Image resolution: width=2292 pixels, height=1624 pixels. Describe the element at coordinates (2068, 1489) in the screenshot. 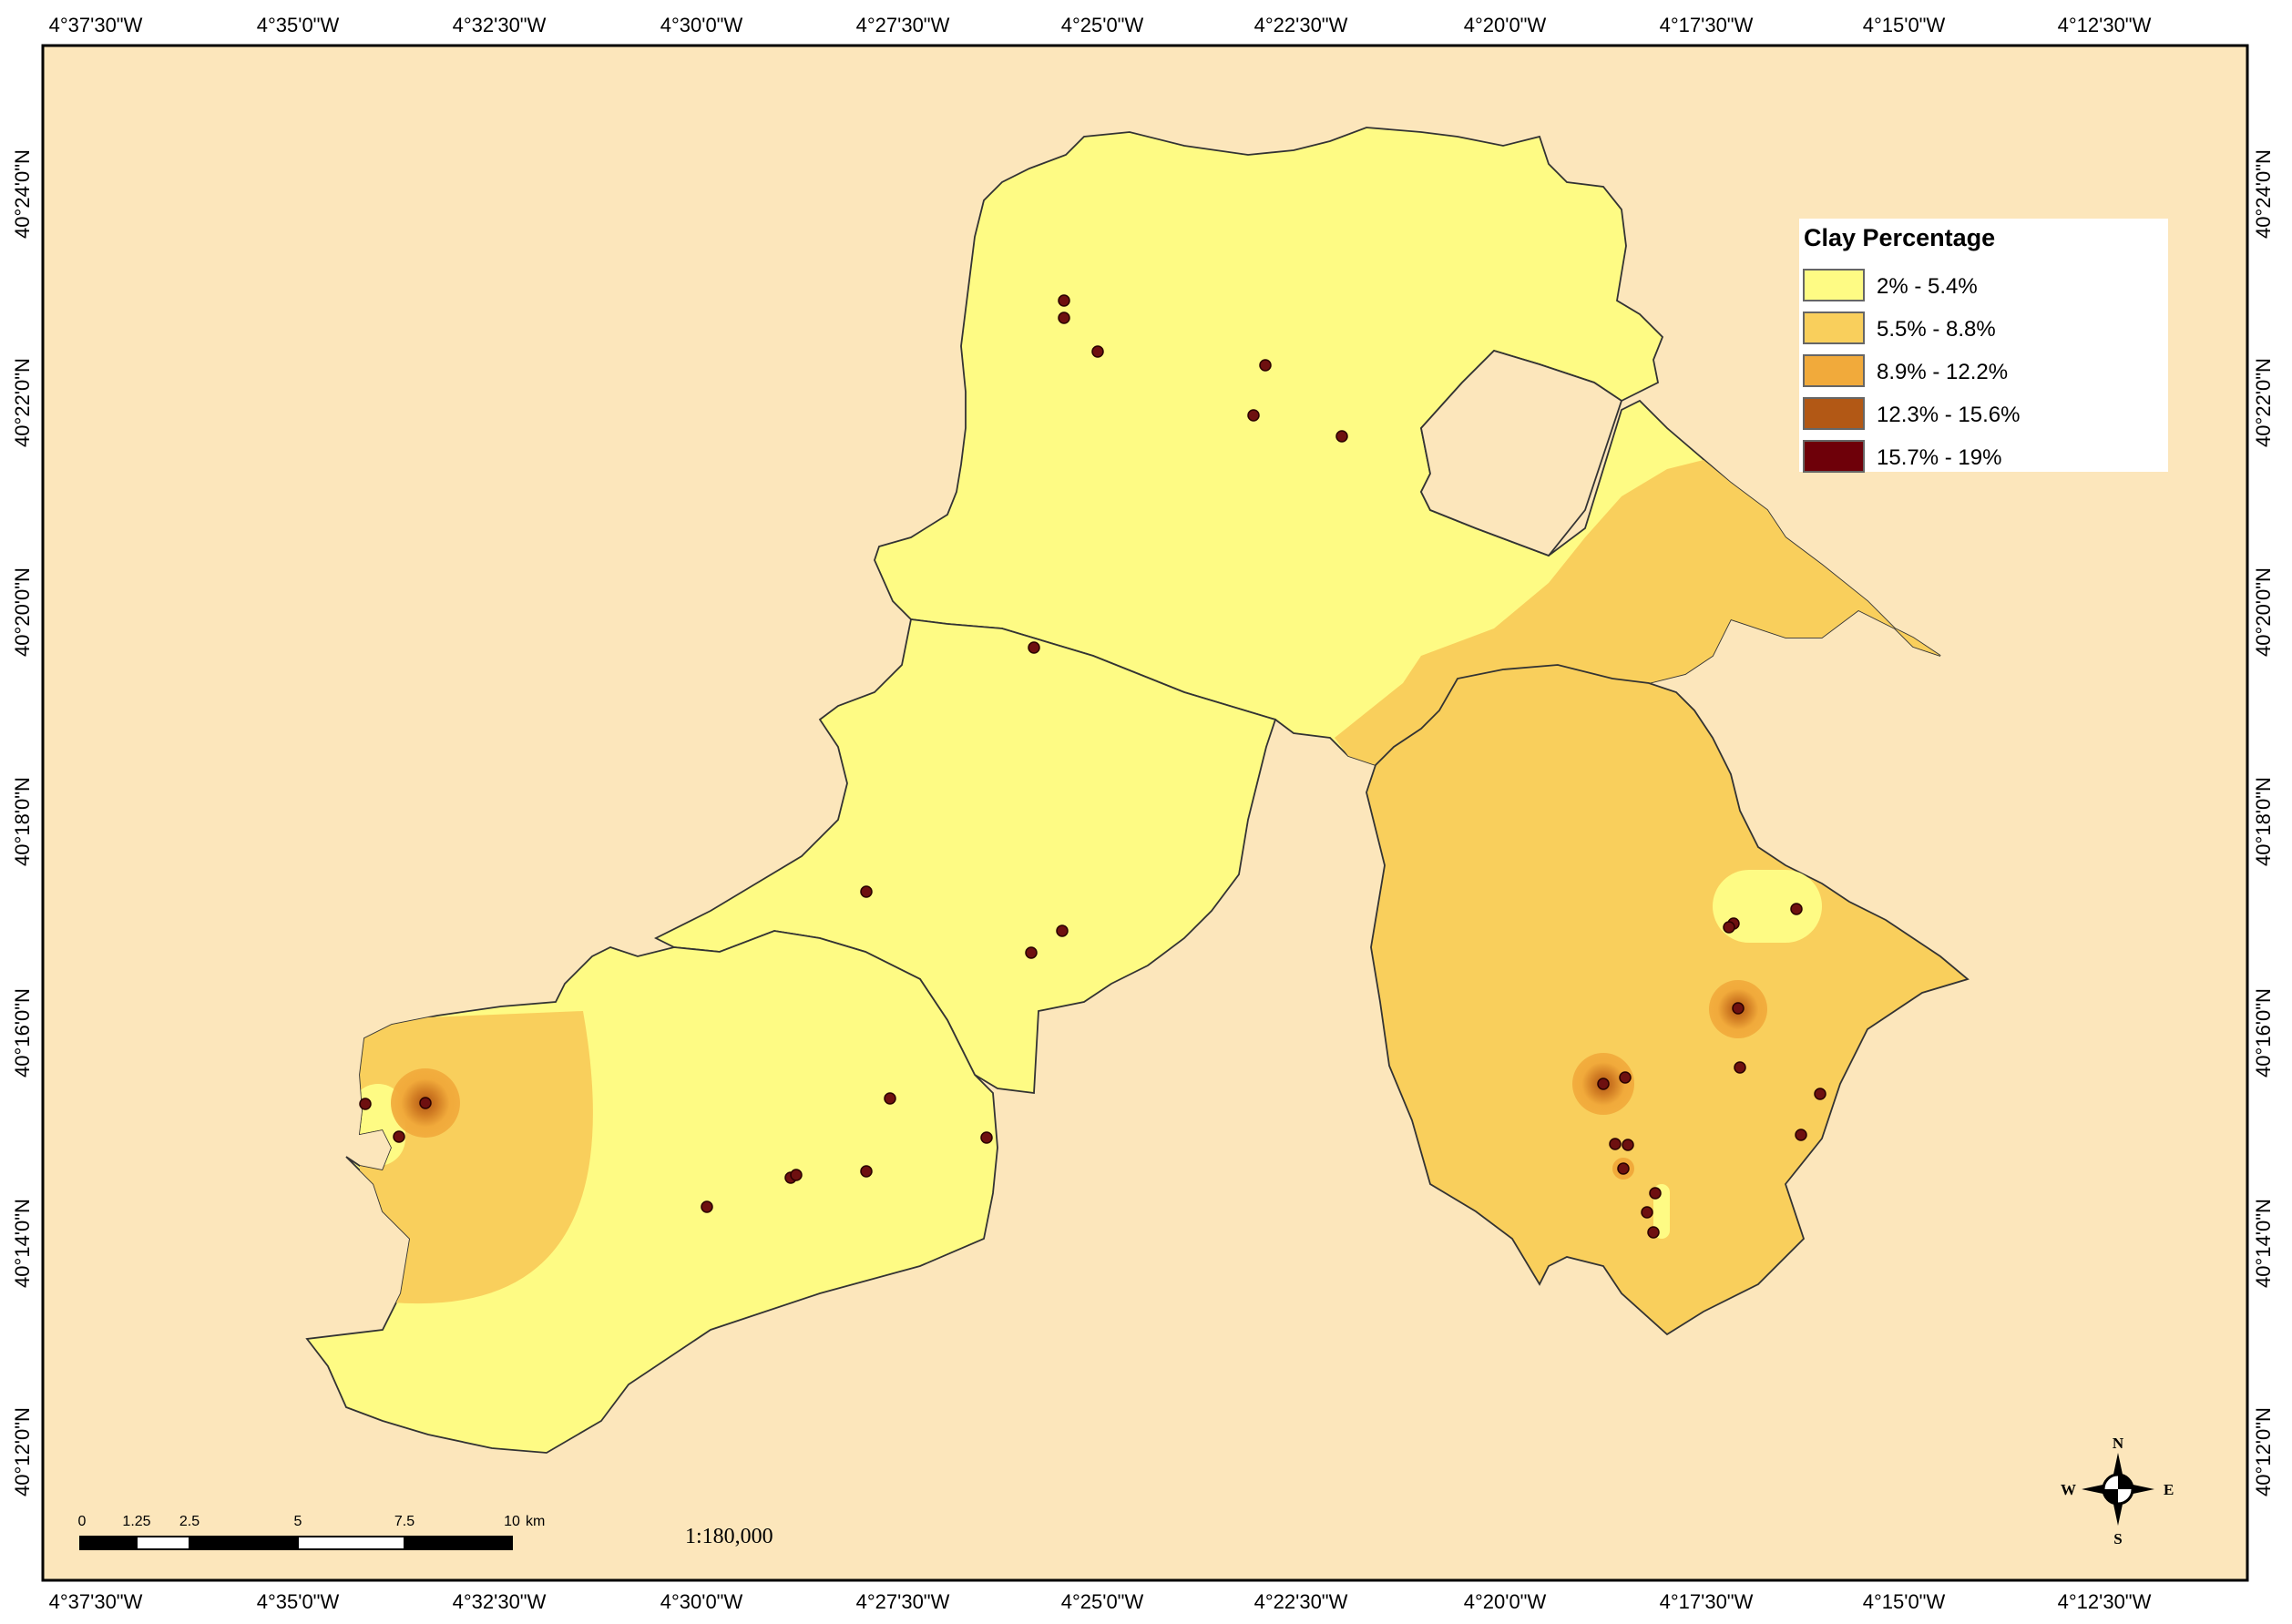

I see `compass-w-label: W` at that location.